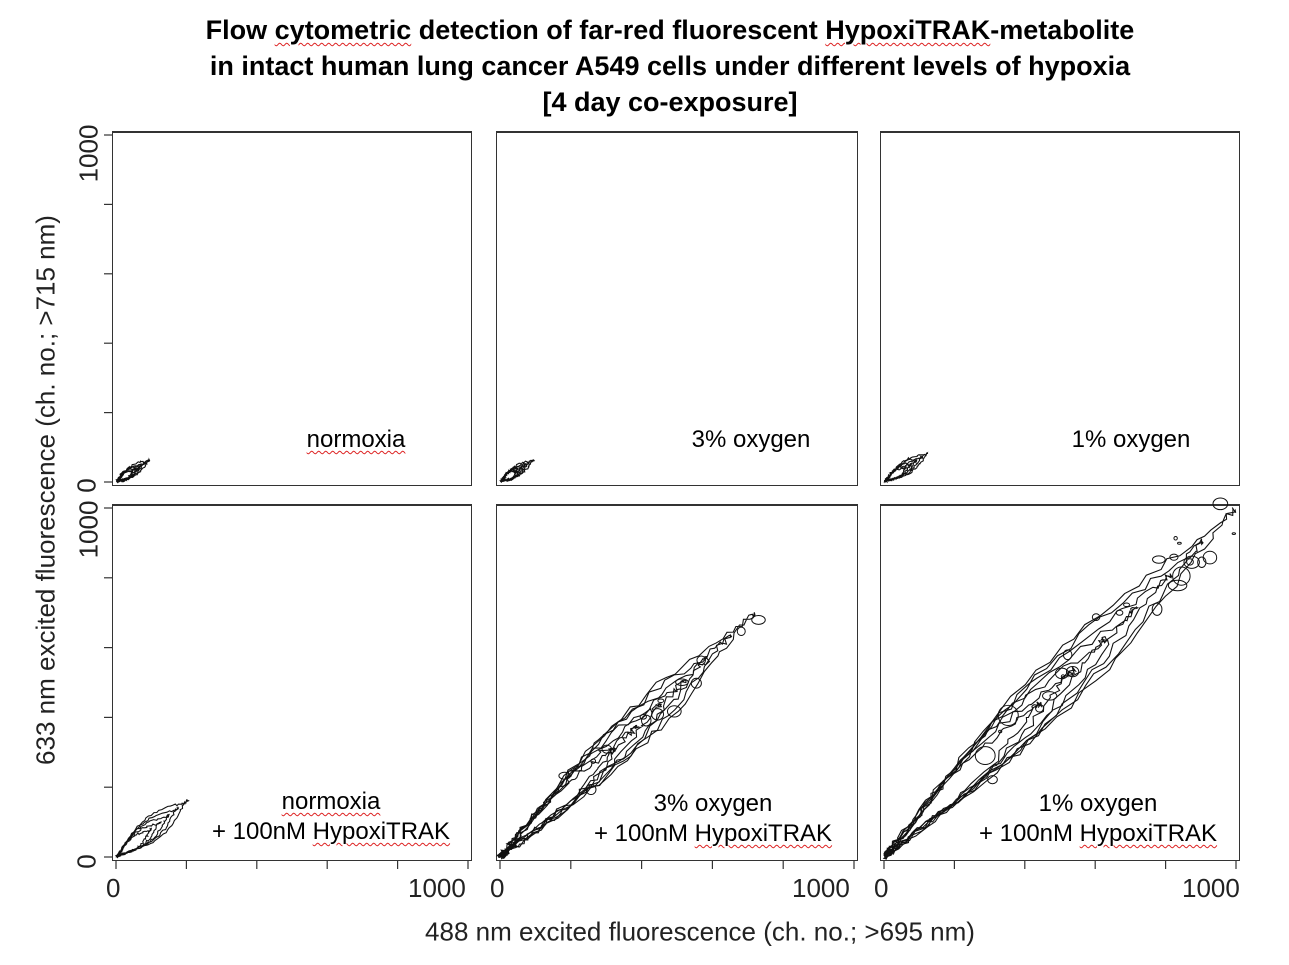  I want to click on title-line-3: [4 day co-exposure], so click(670, 102).